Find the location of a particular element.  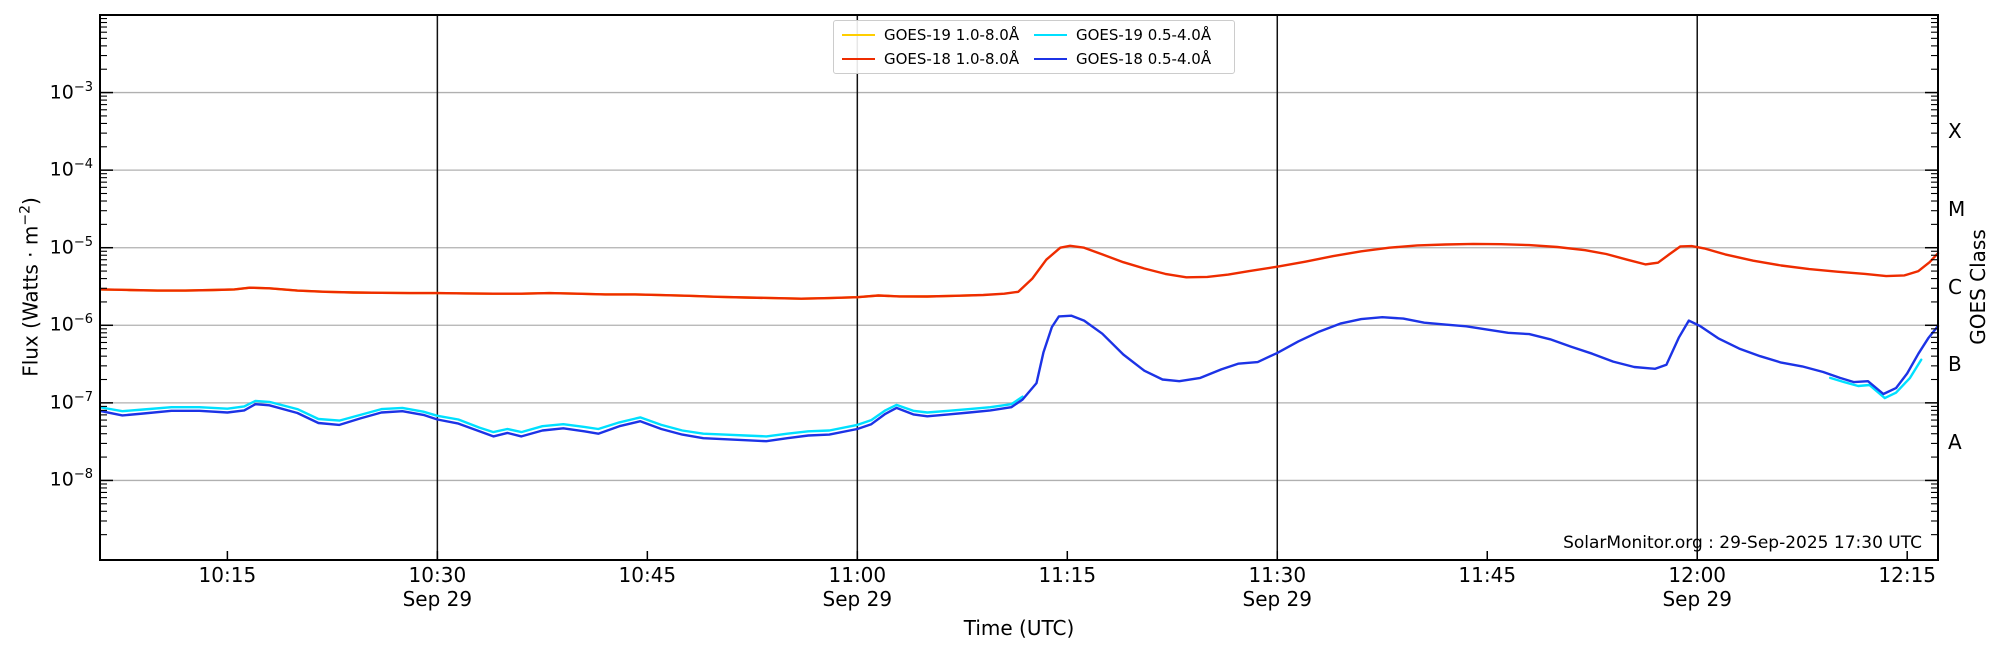

legend-item-goes19-short: GOES-19 0.5-4.0Å is located at coordinates (1130, 35).